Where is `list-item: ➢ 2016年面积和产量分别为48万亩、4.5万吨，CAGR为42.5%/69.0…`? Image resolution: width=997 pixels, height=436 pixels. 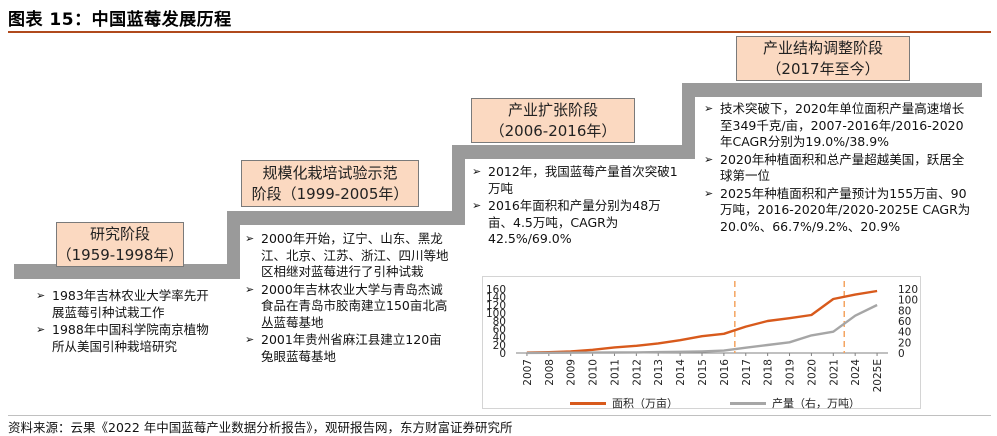 list-item: ➢ 2016年面积和产量分别为48万亩、4.5万吨，CAGR为42.5%/69.0… is located at coordinates (566, 222).